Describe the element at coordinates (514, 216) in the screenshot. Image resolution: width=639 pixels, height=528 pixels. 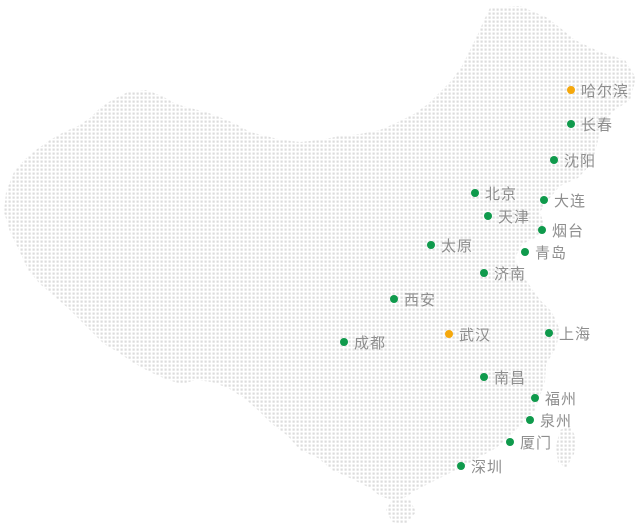
I see `city-label: 天津` at that location.